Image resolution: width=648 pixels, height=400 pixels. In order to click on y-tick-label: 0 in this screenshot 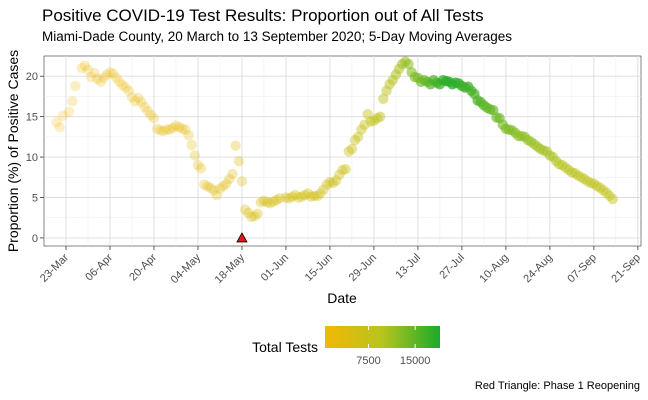, I will do `click(35, 239)`.